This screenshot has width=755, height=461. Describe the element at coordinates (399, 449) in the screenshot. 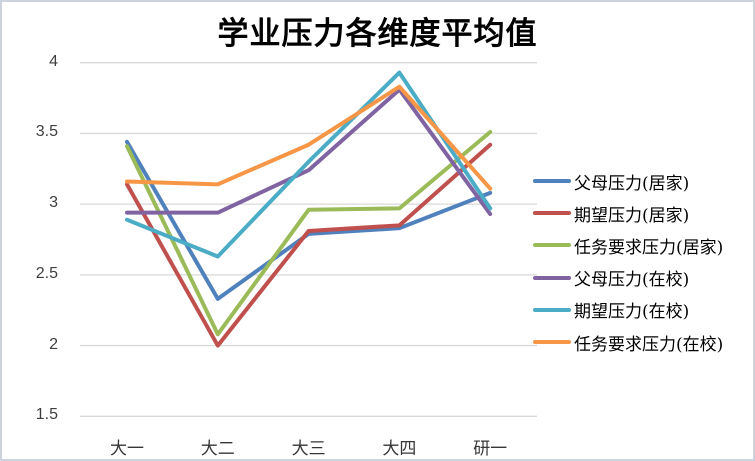

I see `x-tick-label: 大四` at that location.